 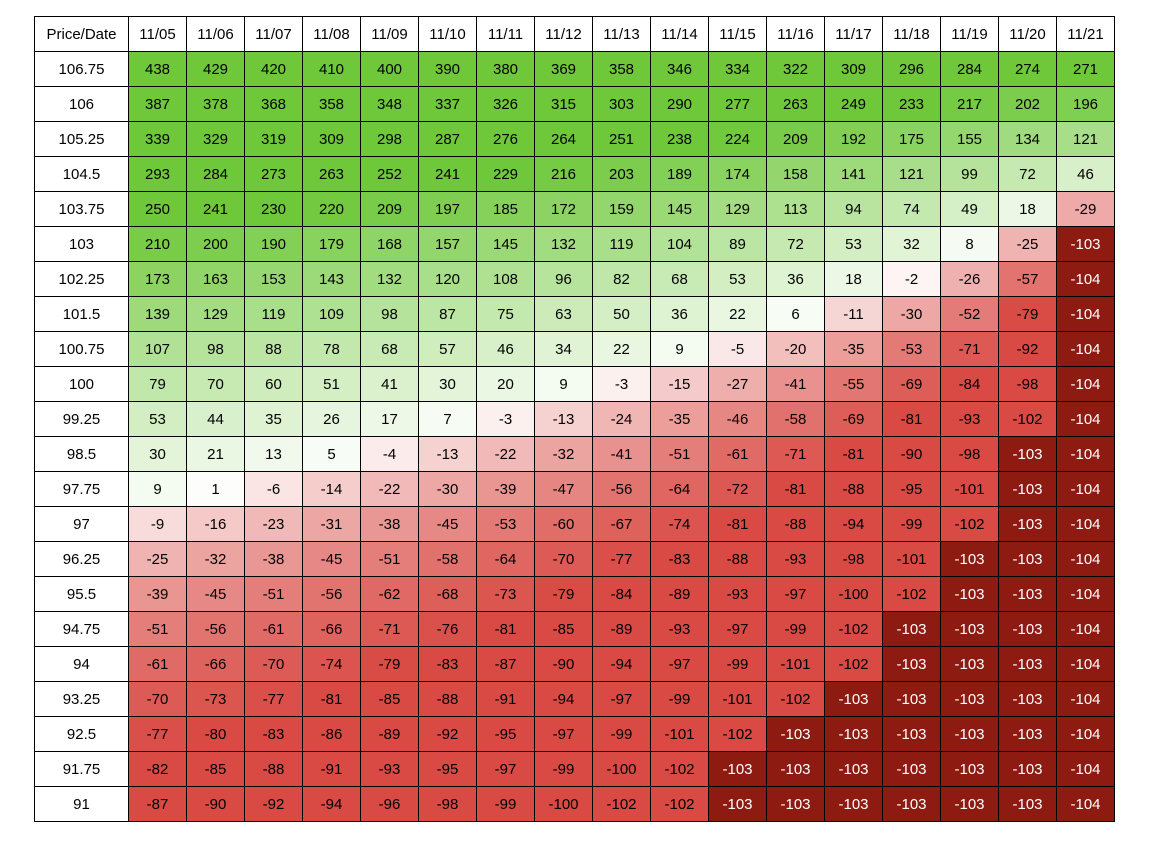 I want to click on heatmap-cell: 290, so click(x=679, y=104).